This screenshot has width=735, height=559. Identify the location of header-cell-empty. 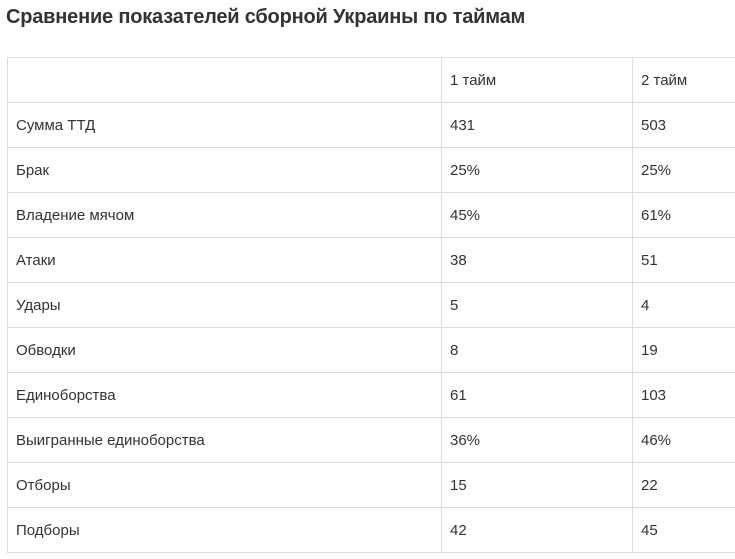
(224, 80).